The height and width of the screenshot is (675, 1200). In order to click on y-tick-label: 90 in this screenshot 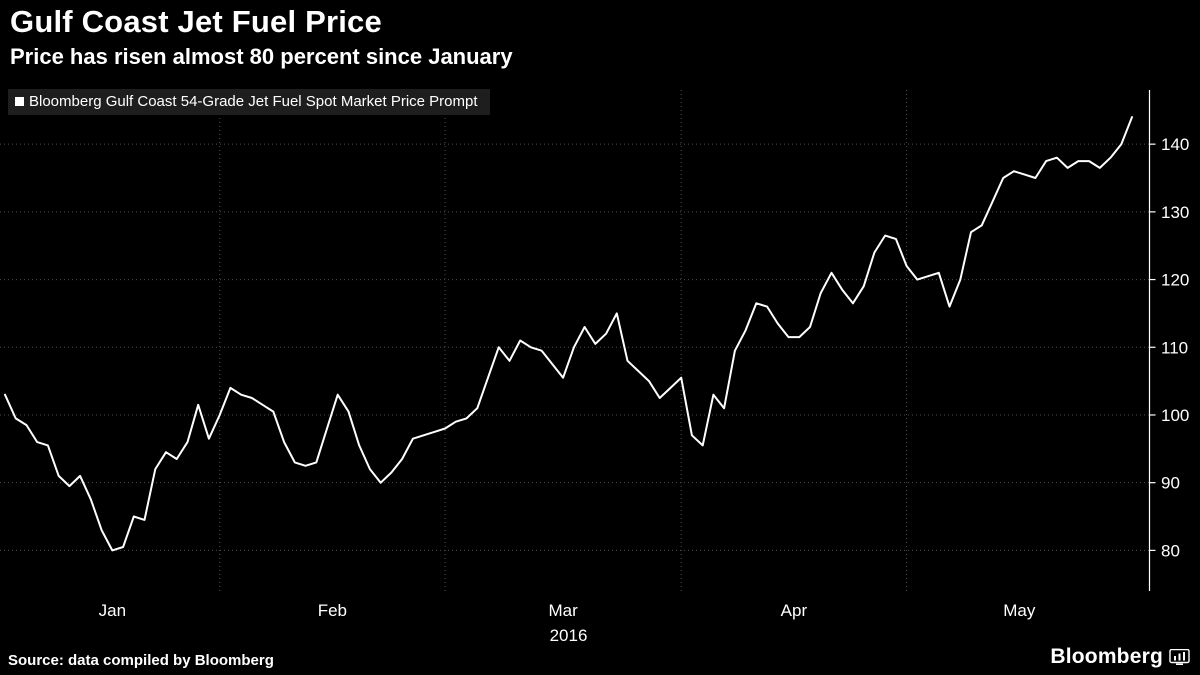, I will do `click(1170, 483)`.